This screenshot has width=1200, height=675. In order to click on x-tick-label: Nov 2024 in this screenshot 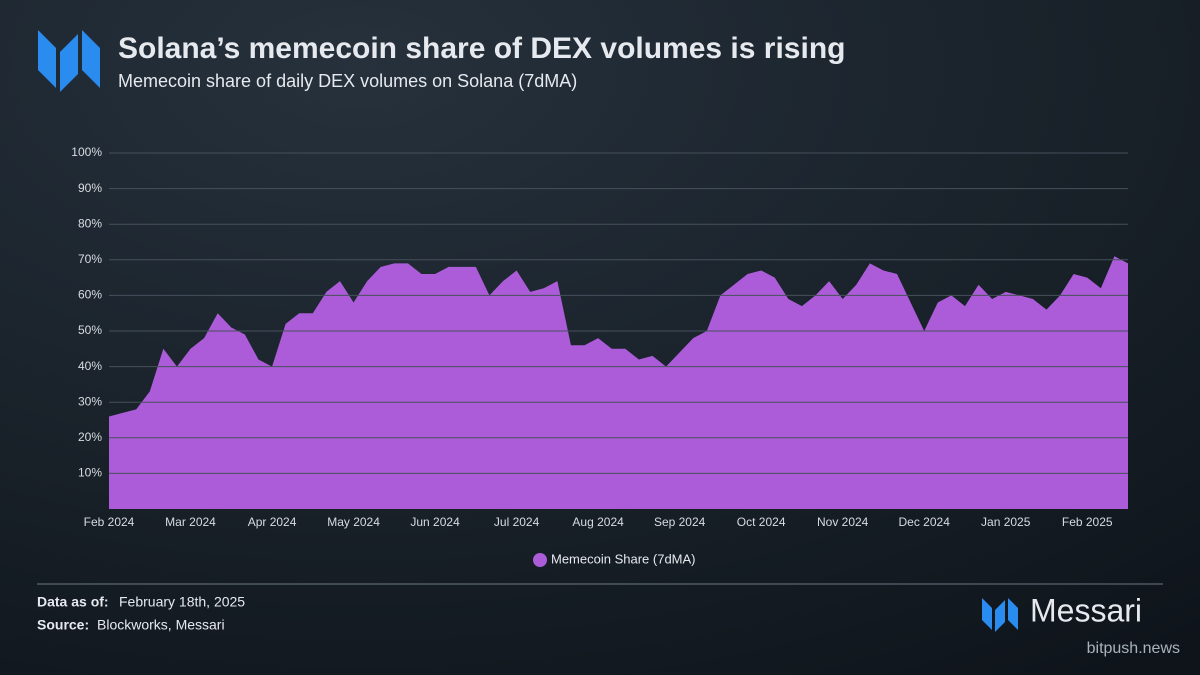, I will do `click(843, 522)`.